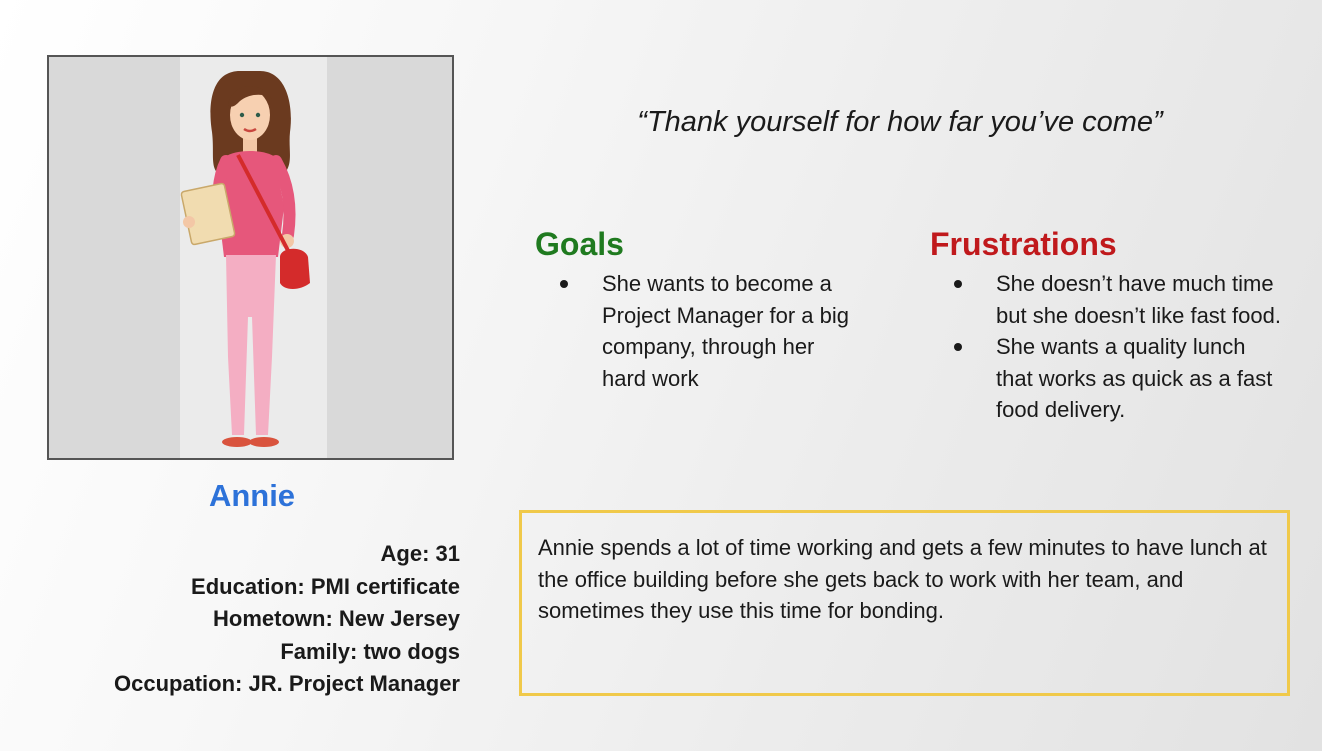 This screenshot has width=1322, height=751. What do you see at coordinates (325, 586) in the screenshot?
I see `detail-education: Education: PMI certificate` at bounding box center [325, 586].